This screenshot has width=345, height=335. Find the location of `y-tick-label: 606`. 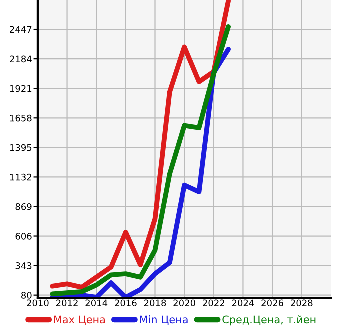

y-tick-label: 606 is located at coordinates (24, 236).